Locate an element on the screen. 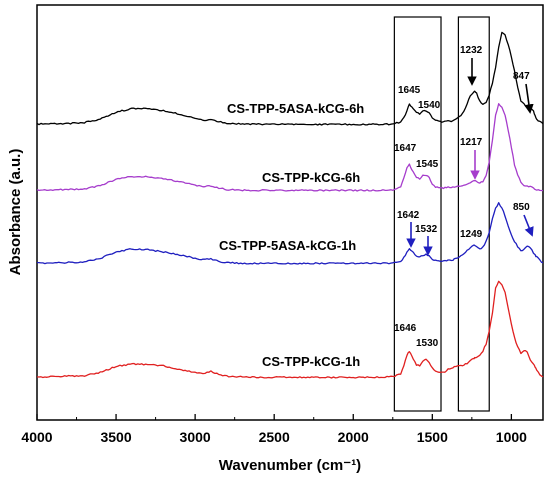  peak-label-850: 850 is located at coordinates (521, 207).